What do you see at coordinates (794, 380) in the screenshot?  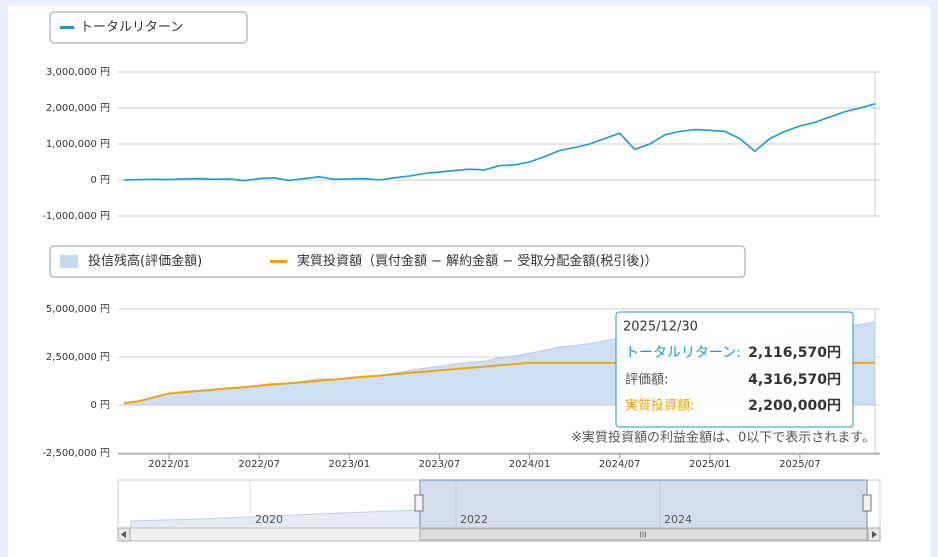 I see `tooltip-value: 4,316,570円` at bounding box center [794, 380].